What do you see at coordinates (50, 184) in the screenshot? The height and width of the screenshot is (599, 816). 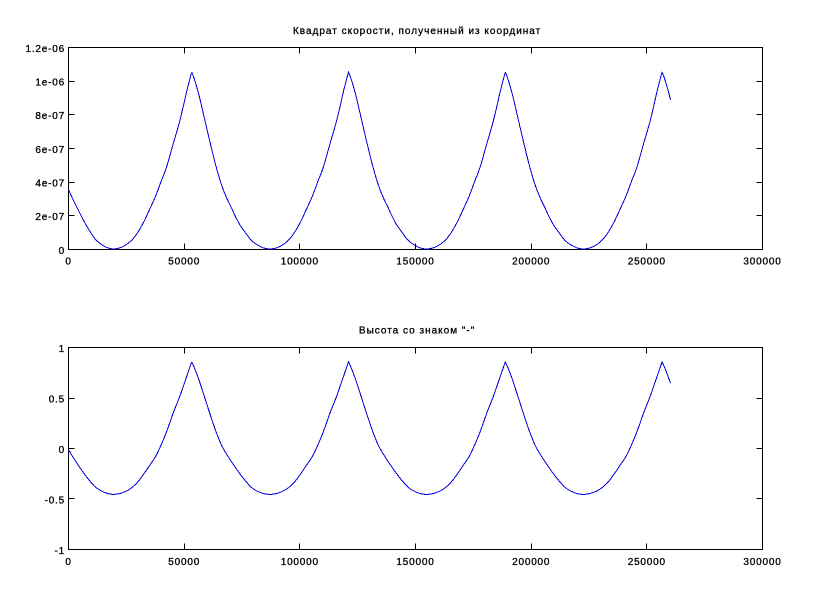 I see `svg-text: 4e-07` at bounding box center [50, 184].